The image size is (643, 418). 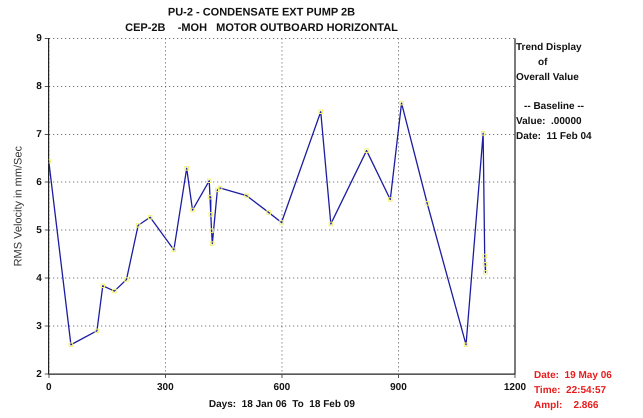 I want to click on chart-title: PU-2 - CONDENSATE EXT PUMP 2B, so click(x=262, y=12).